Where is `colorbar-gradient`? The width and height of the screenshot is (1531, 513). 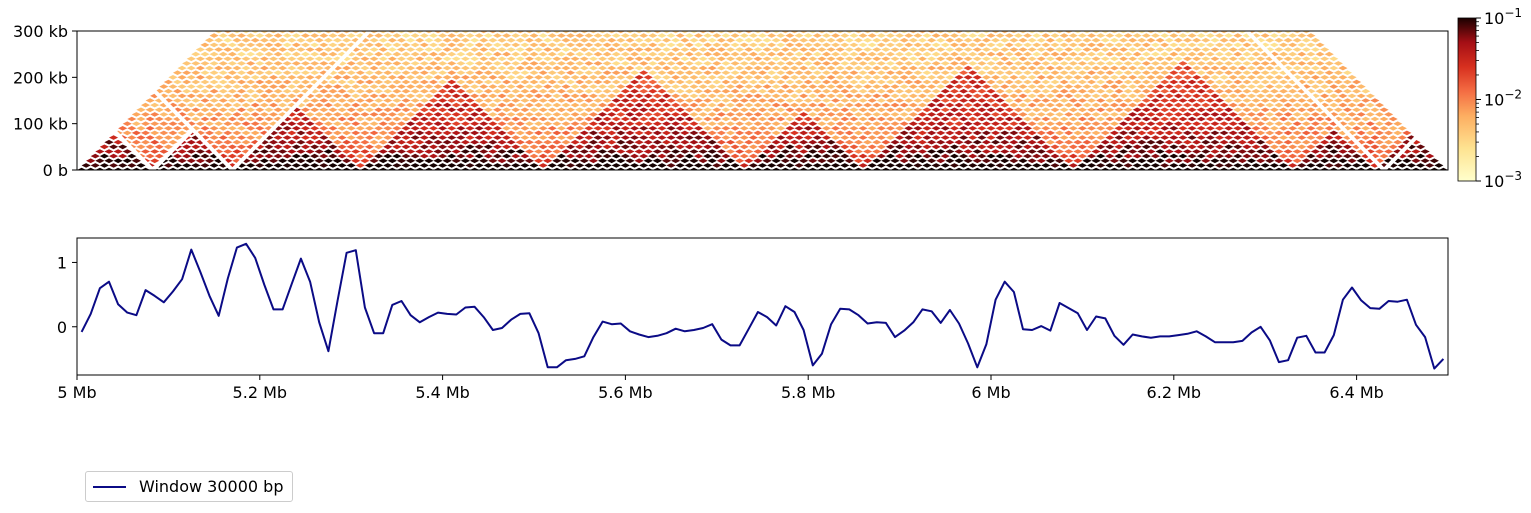 colorbar-gradient is located at coordinates (1467, 99).